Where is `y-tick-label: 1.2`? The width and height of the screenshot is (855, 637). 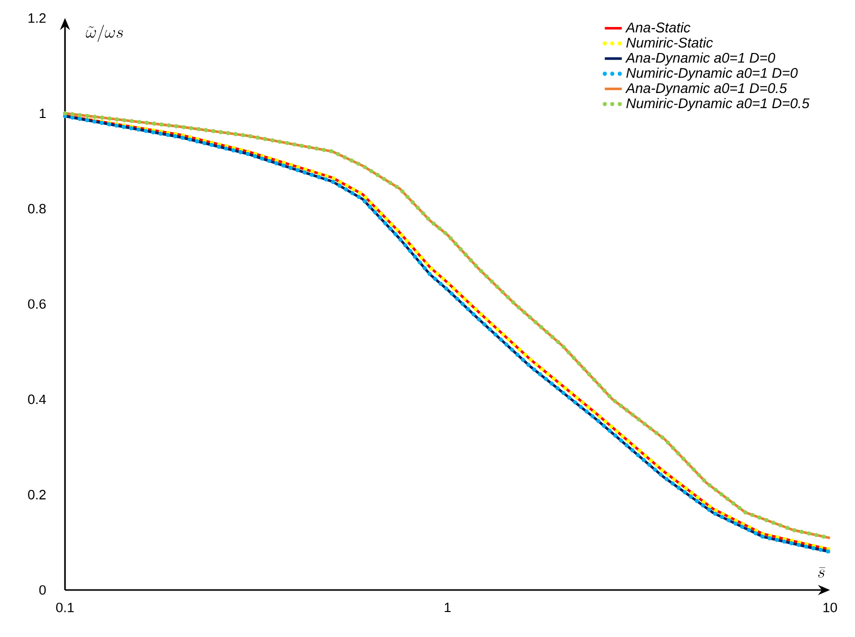 y-tick-label: 1.2 is located at coordinates (37, 18).